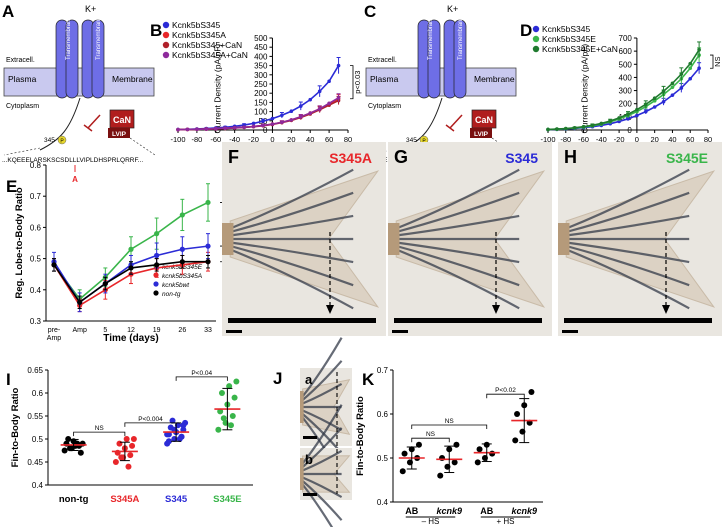  What do you see at coordinates (382, 60) in the screenshot?
I see `extracellular-label: Extracell.` at bounding box center [382, 60].